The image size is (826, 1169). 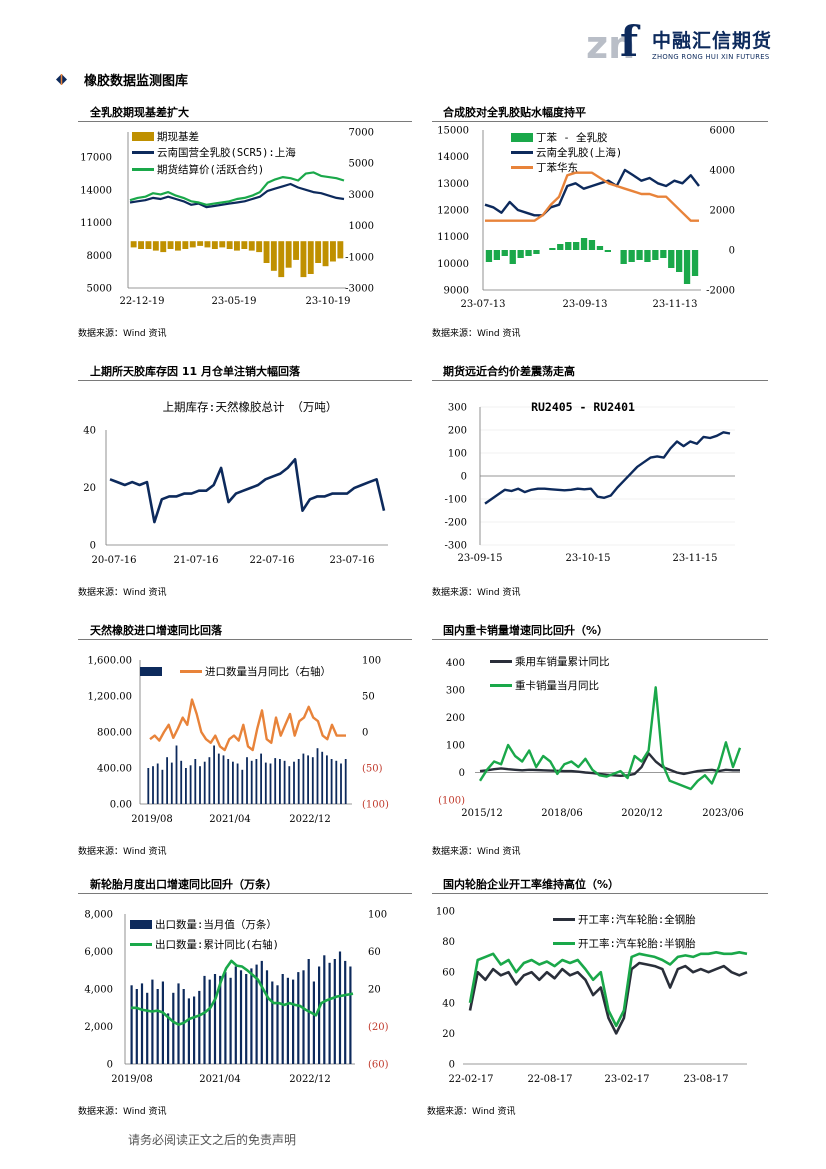 I want to click on y-tick-label: 1,200.00, so click(x=109, y=697).